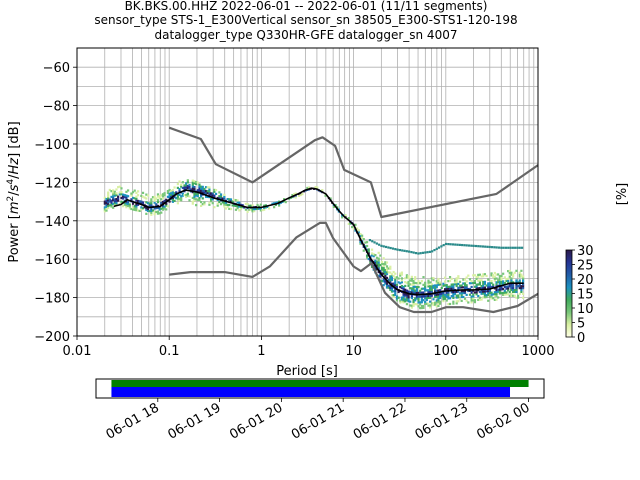 This screenshot has width=640, height=480. What do you see at coordinates (585, 251) in the screenshot?
I see `colorbar-tick-label: 30` at bounding box center [585, 251].